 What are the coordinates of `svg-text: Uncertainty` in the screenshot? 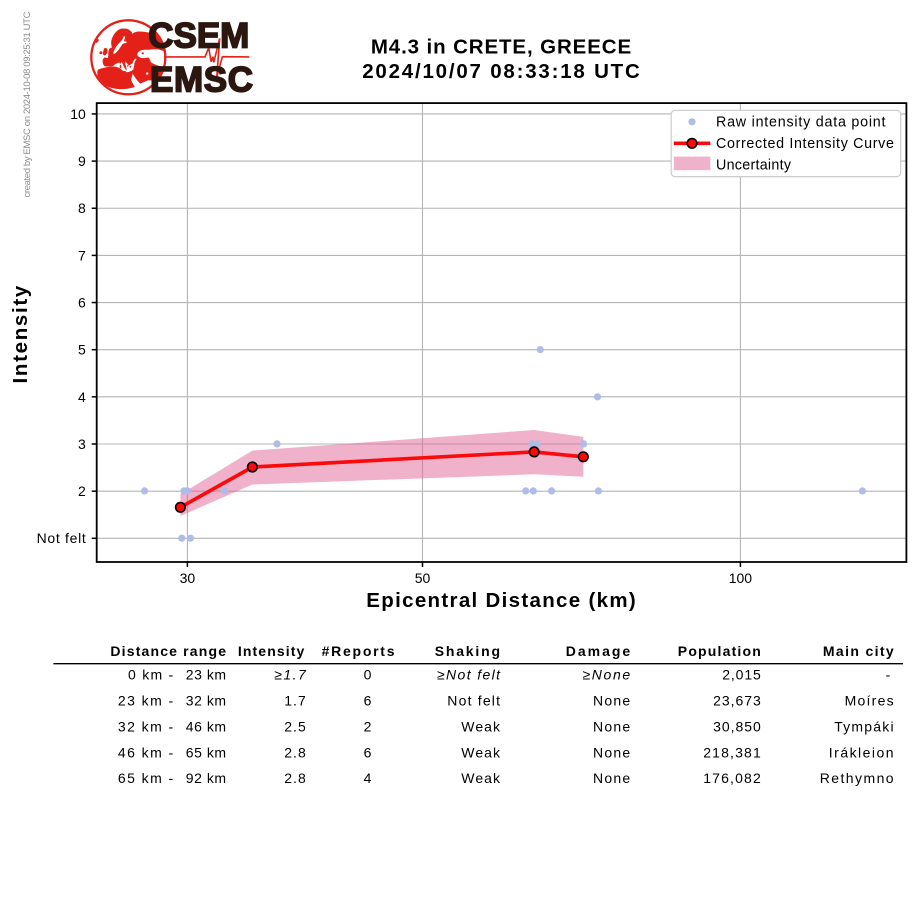 It's located at (754, 165).